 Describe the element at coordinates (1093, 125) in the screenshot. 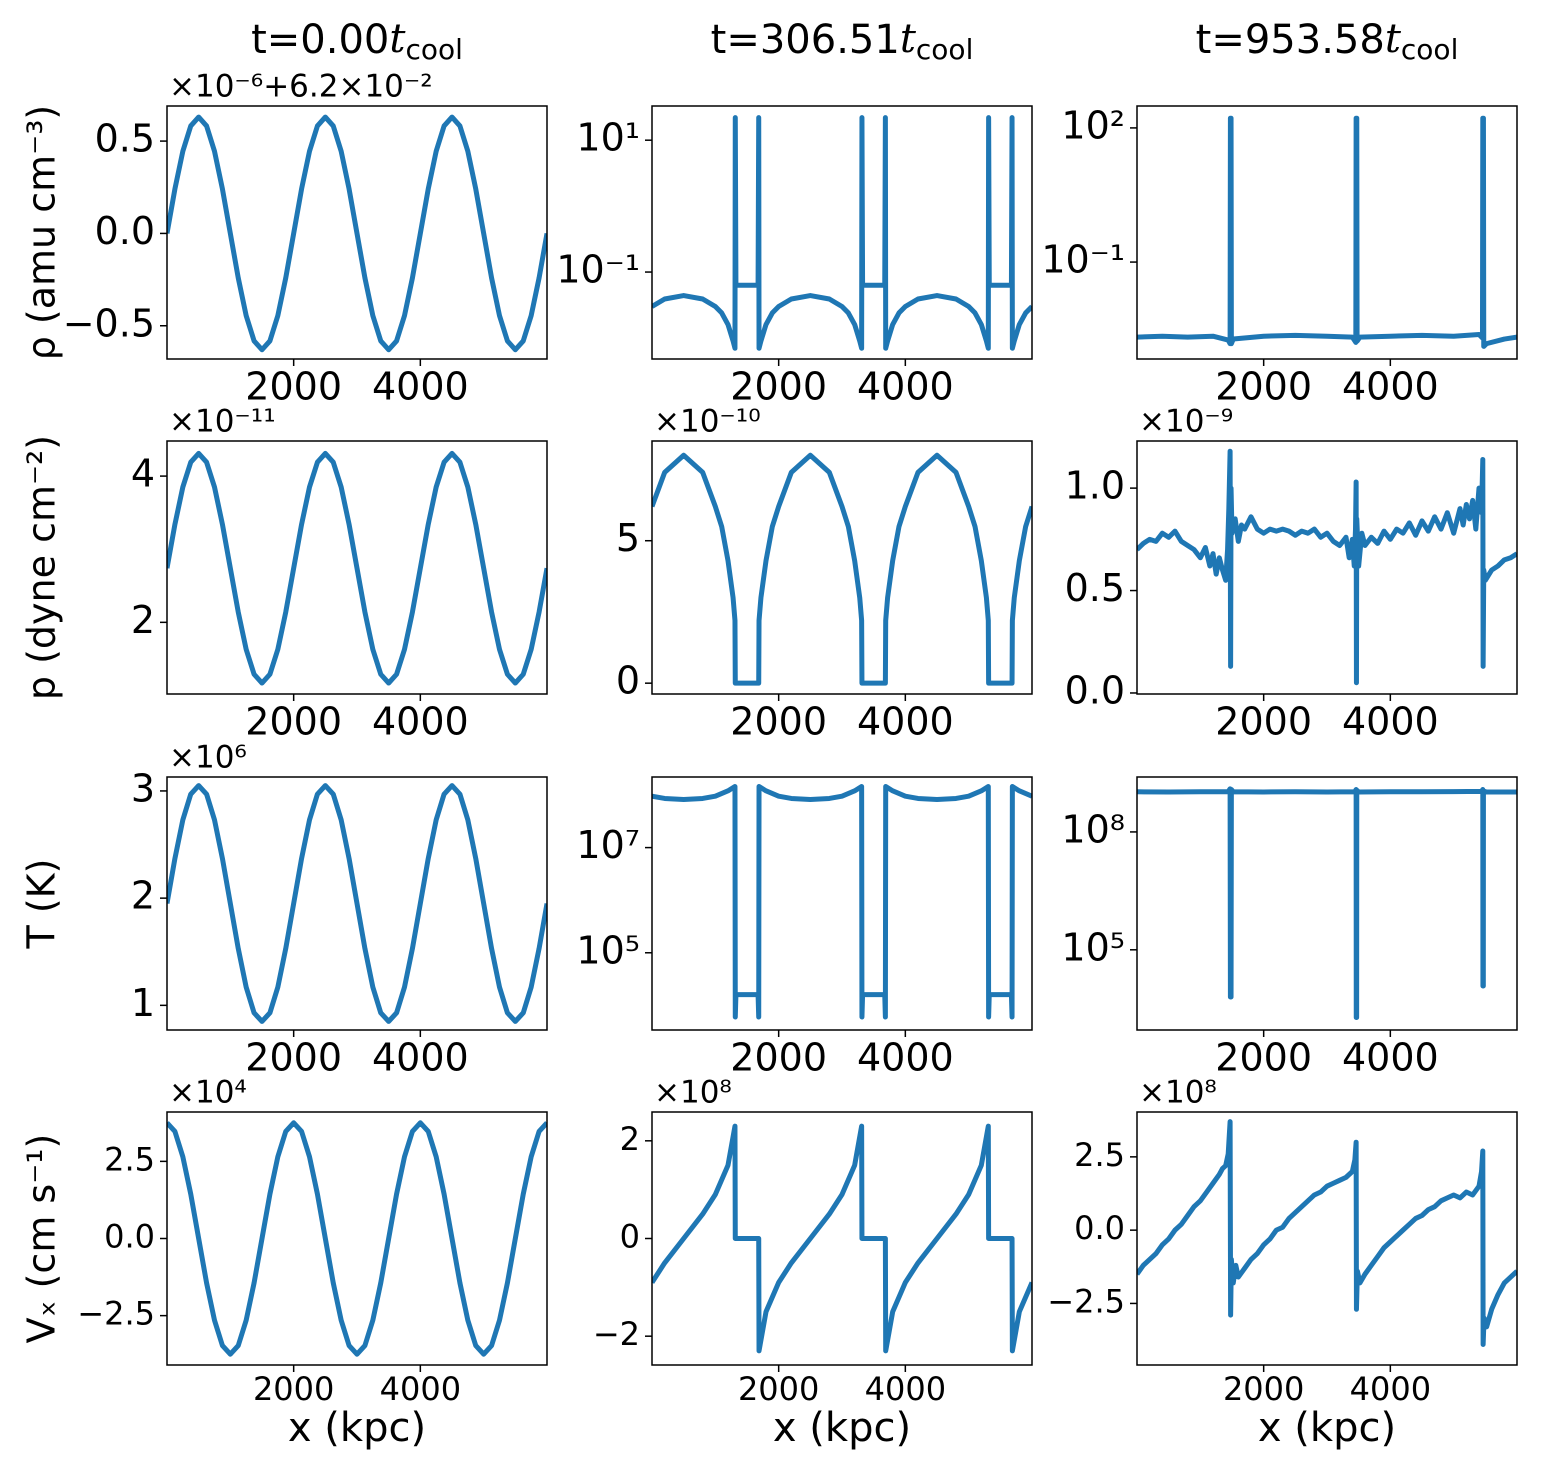

I see `y-tick-label: 10²` at that location.